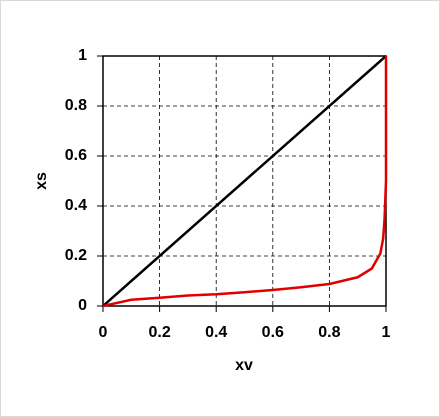 This screenshot has width=440, height=417. I want to click on y-tick-label: 1, so click(82, 55).